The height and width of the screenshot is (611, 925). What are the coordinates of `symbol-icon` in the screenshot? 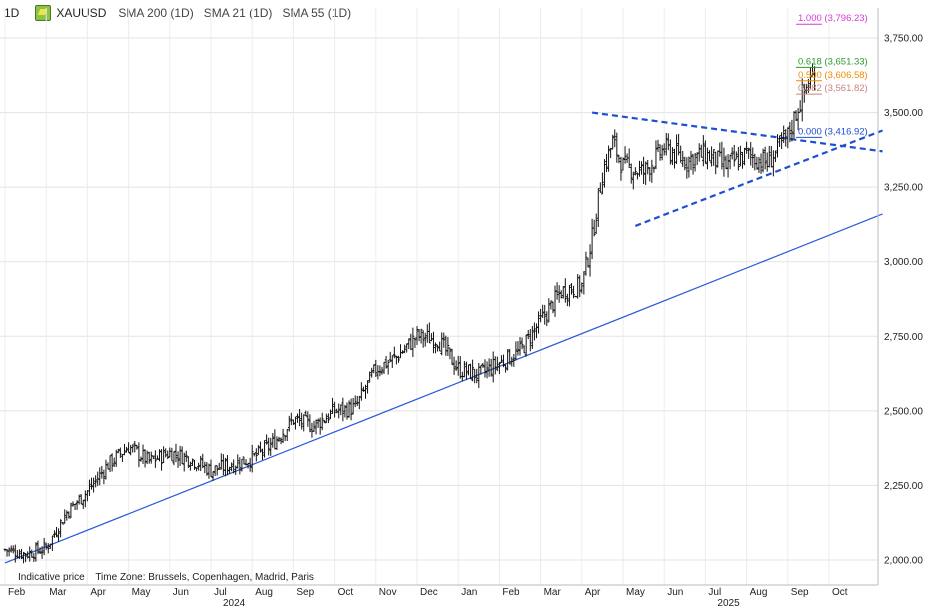 It's located at (43, 13).